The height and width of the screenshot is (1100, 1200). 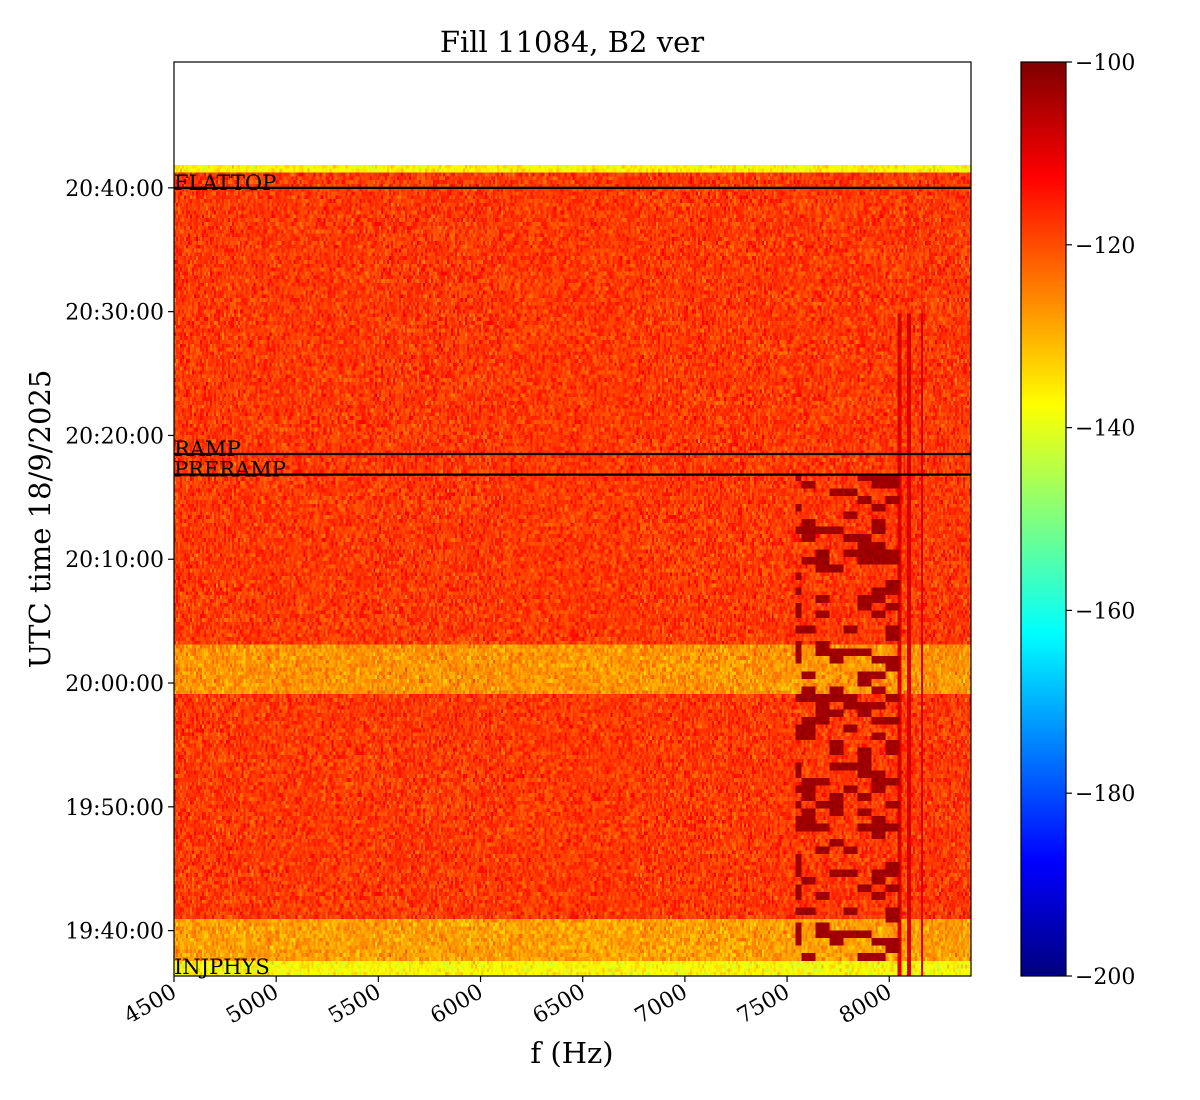 I want to click on colorbar-tick-label: −100, so click(x=1105, y=63).